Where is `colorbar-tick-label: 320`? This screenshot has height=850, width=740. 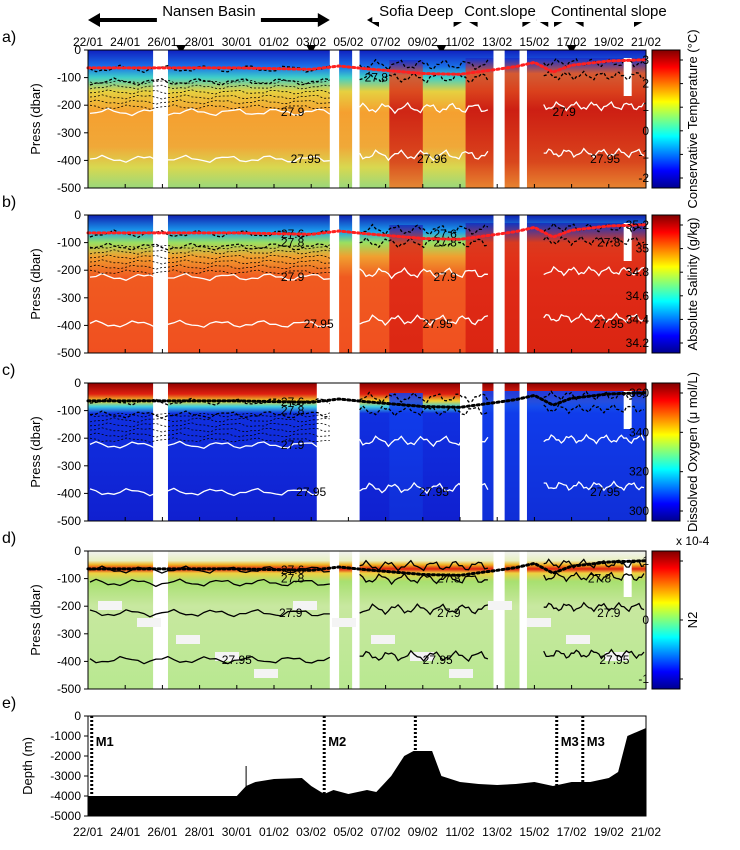
colorbar-tick-label: 320 is located at coordinates (639, 472).